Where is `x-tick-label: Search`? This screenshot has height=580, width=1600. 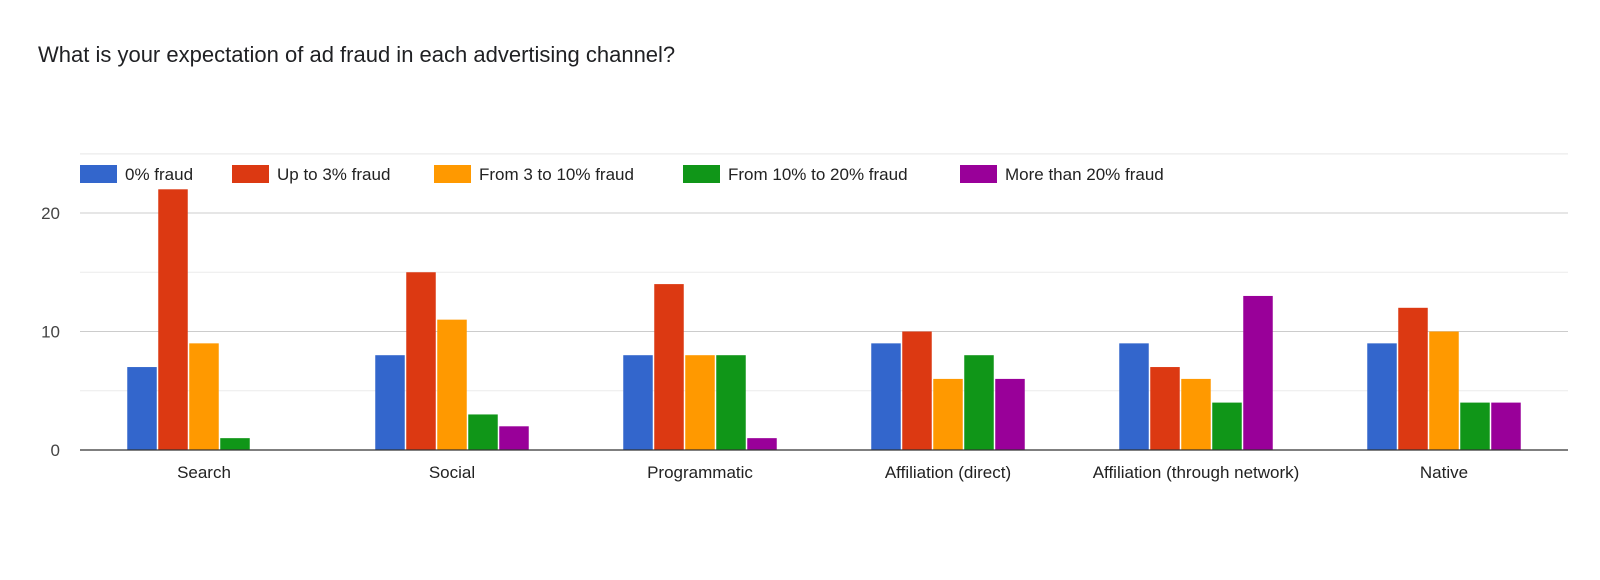
x-tick-label: Search is located at coordinates (204, 472).